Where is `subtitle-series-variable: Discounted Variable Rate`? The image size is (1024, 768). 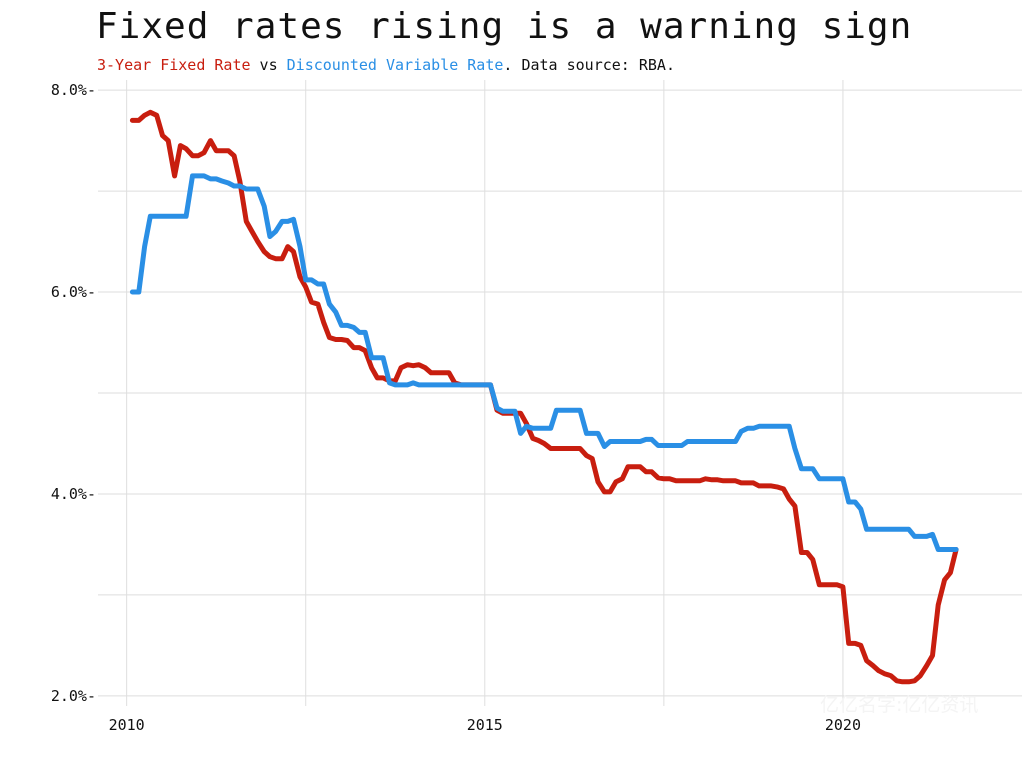
subtitle-series-variable: Discounted Variable Rate is located at coordinates (395, 65).